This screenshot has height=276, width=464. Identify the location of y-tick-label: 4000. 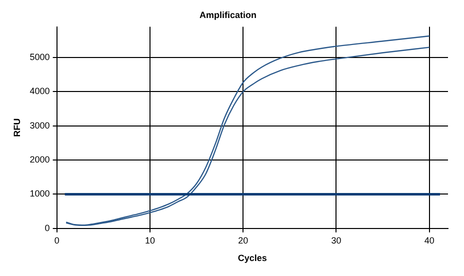
(40, 91).